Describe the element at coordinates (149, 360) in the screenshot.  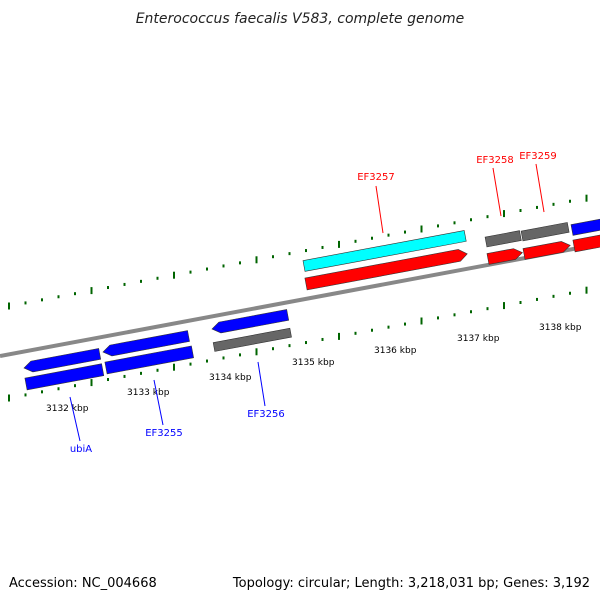
I see `gene-EF3255` at that location.